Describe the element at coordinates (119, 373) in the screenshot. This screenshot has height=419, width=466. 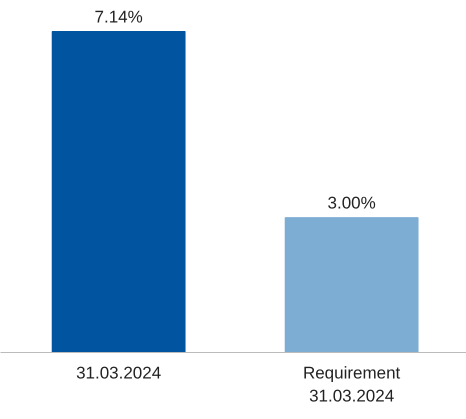
I see `x-tick-label: 31.03.2024` at that location.